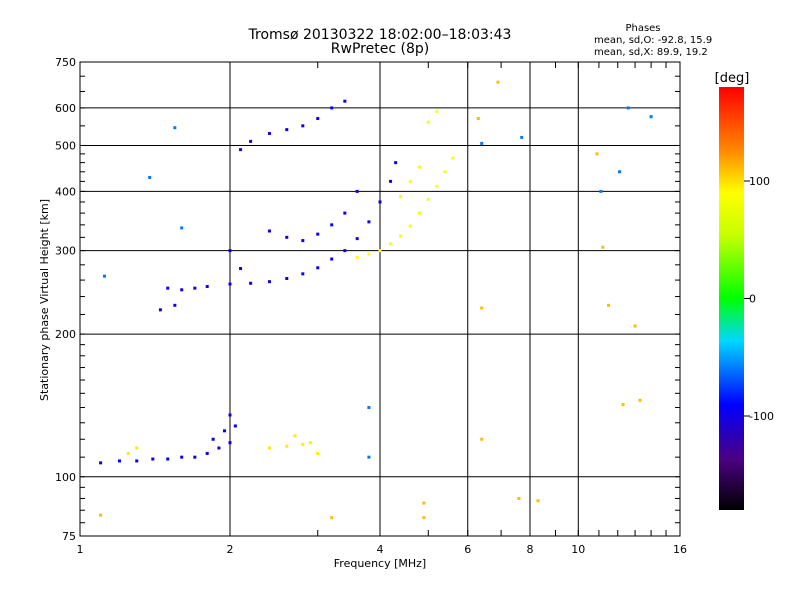 This screenshot has width=800, height=600. What do you see at coordinates (651, 52) in the screenshot?
I see `stats-x-mode: mean, sd,X: 89.9, 19.2` at bounding box center [651, 52].